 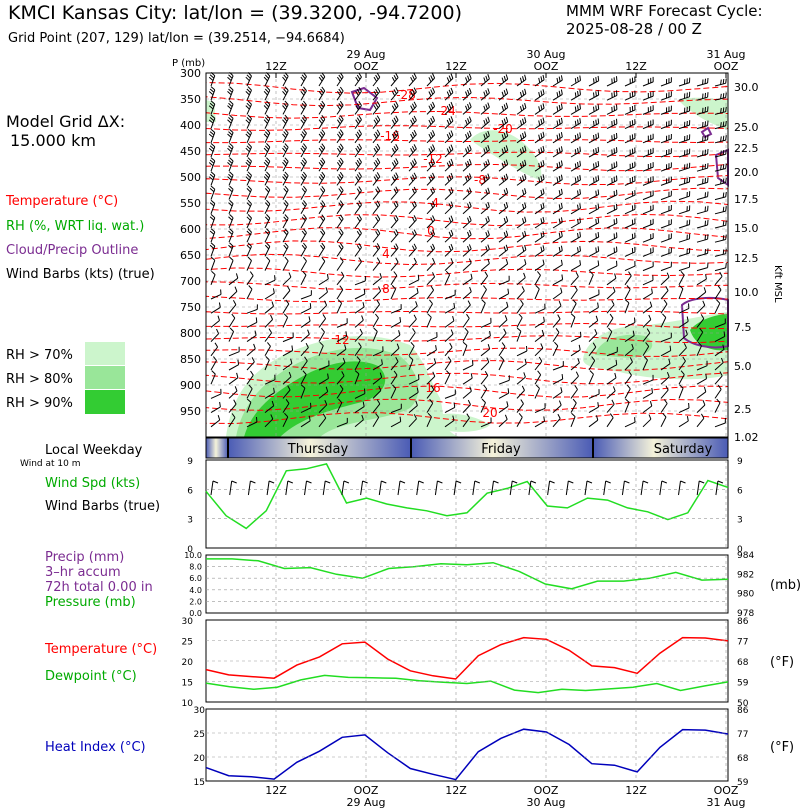 I want to click on wind-series-line, so click(x=467, y=496).